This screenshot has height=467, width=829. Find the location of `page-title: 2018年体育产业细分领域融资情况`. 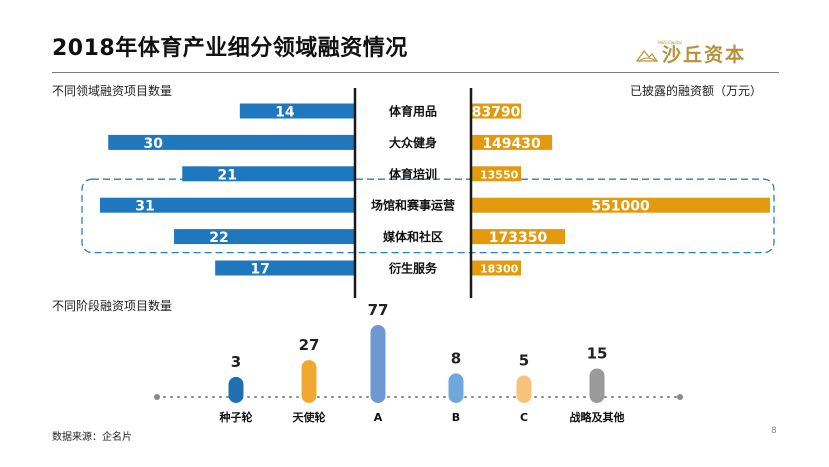

page-title: 2018年体育产业细分领域融资情况 is located at coordinates (230, 48).